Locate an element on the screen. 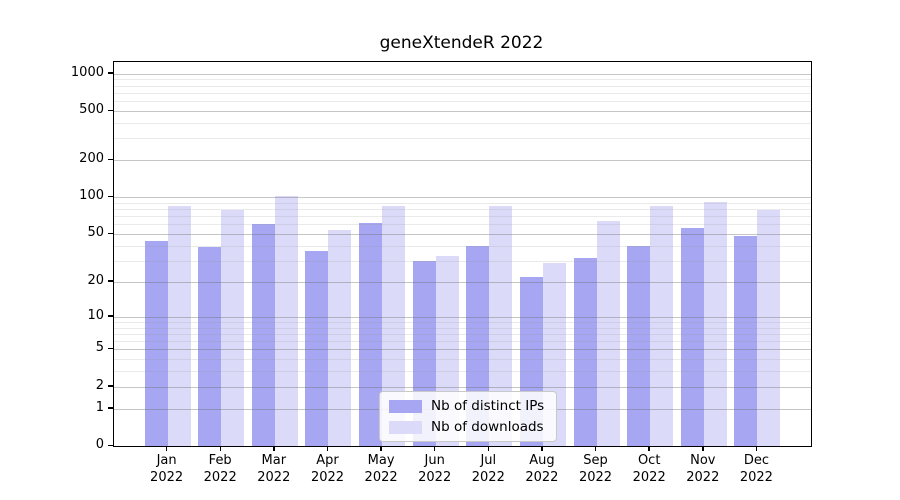 The height and width of the screenshot is (500, 900). legend-label: Nb of downloads is located at coordinates (487, 427).